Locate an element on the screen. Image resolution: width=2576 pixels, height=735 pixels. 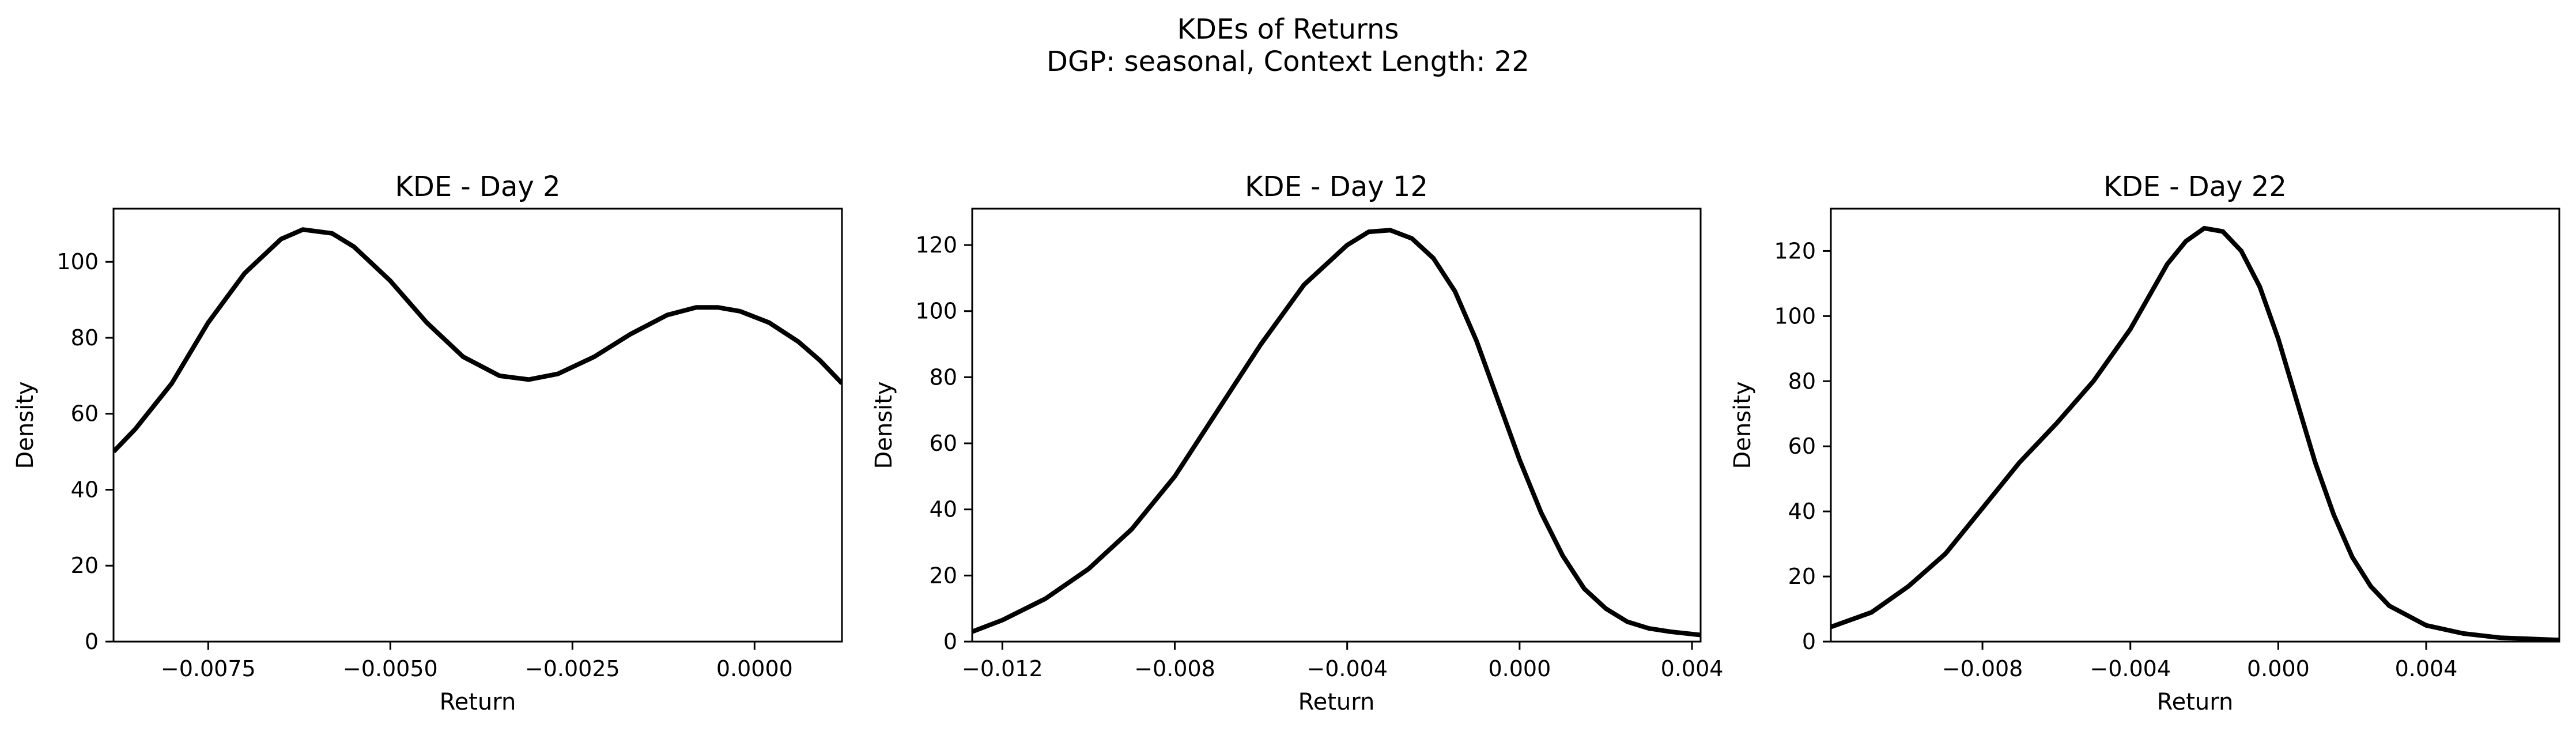
x-tick-label: −0.0025 is located at coordinates (572, 668).